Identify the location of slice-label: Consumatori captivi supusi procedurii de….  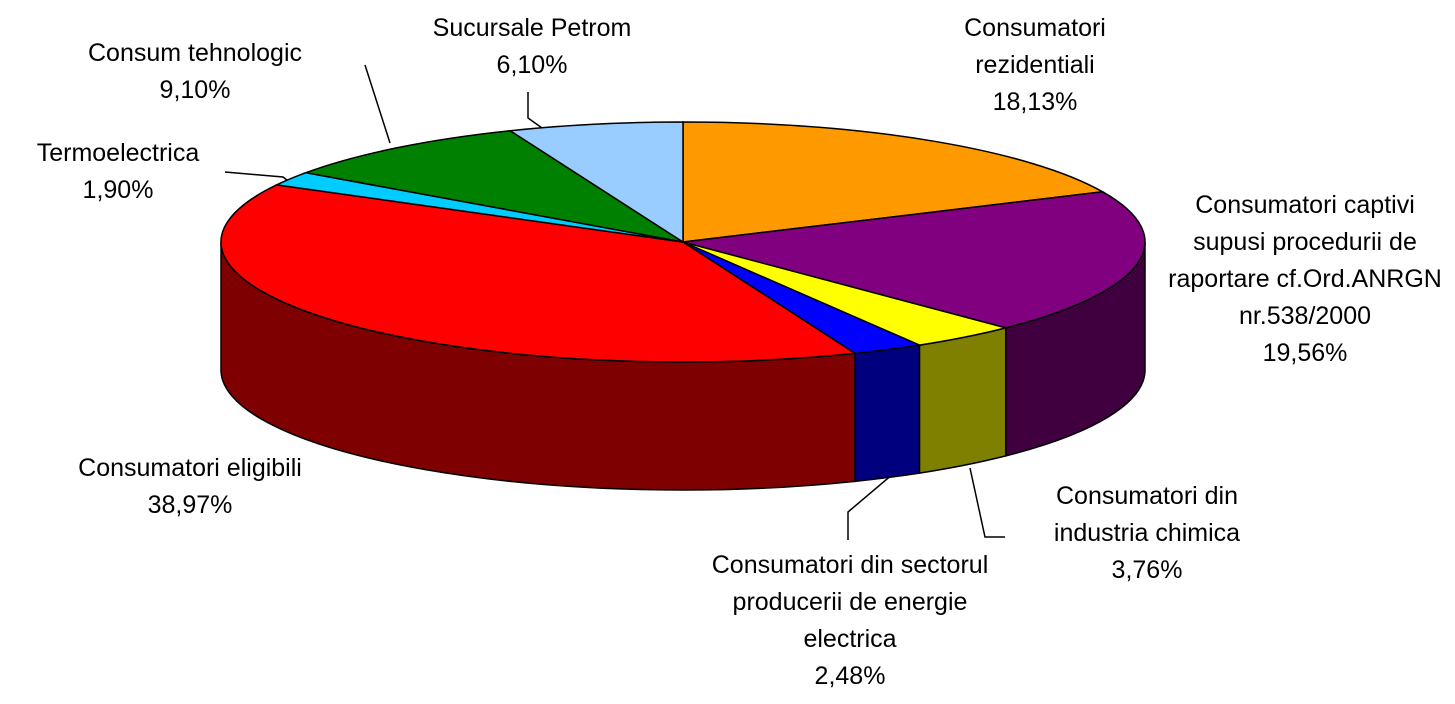
(1305, 279).